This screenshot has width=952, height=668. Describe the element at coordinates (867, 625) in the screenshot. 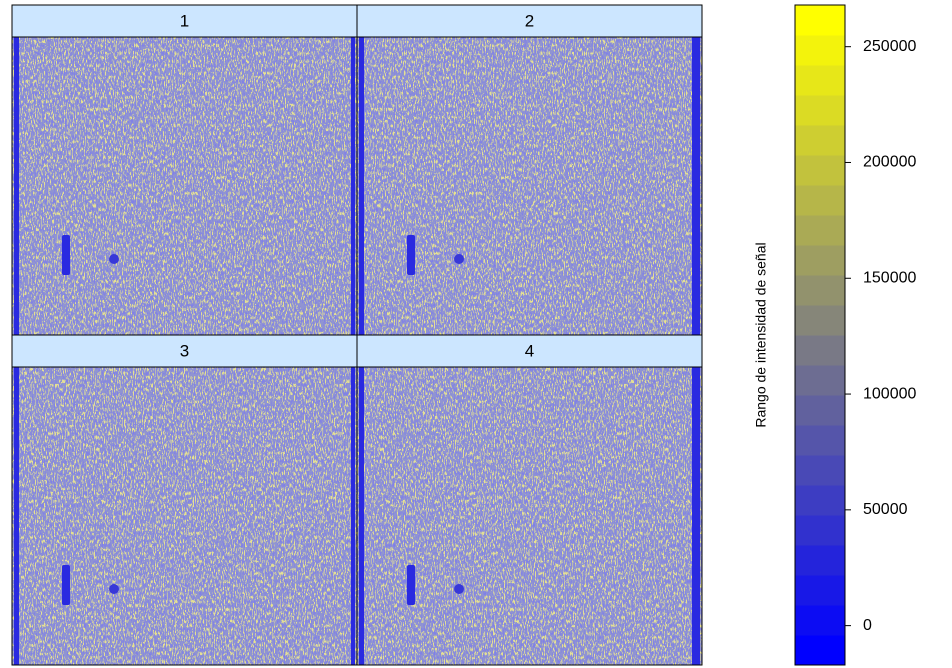

I see `colorbar-tick-label: 0` at that location.